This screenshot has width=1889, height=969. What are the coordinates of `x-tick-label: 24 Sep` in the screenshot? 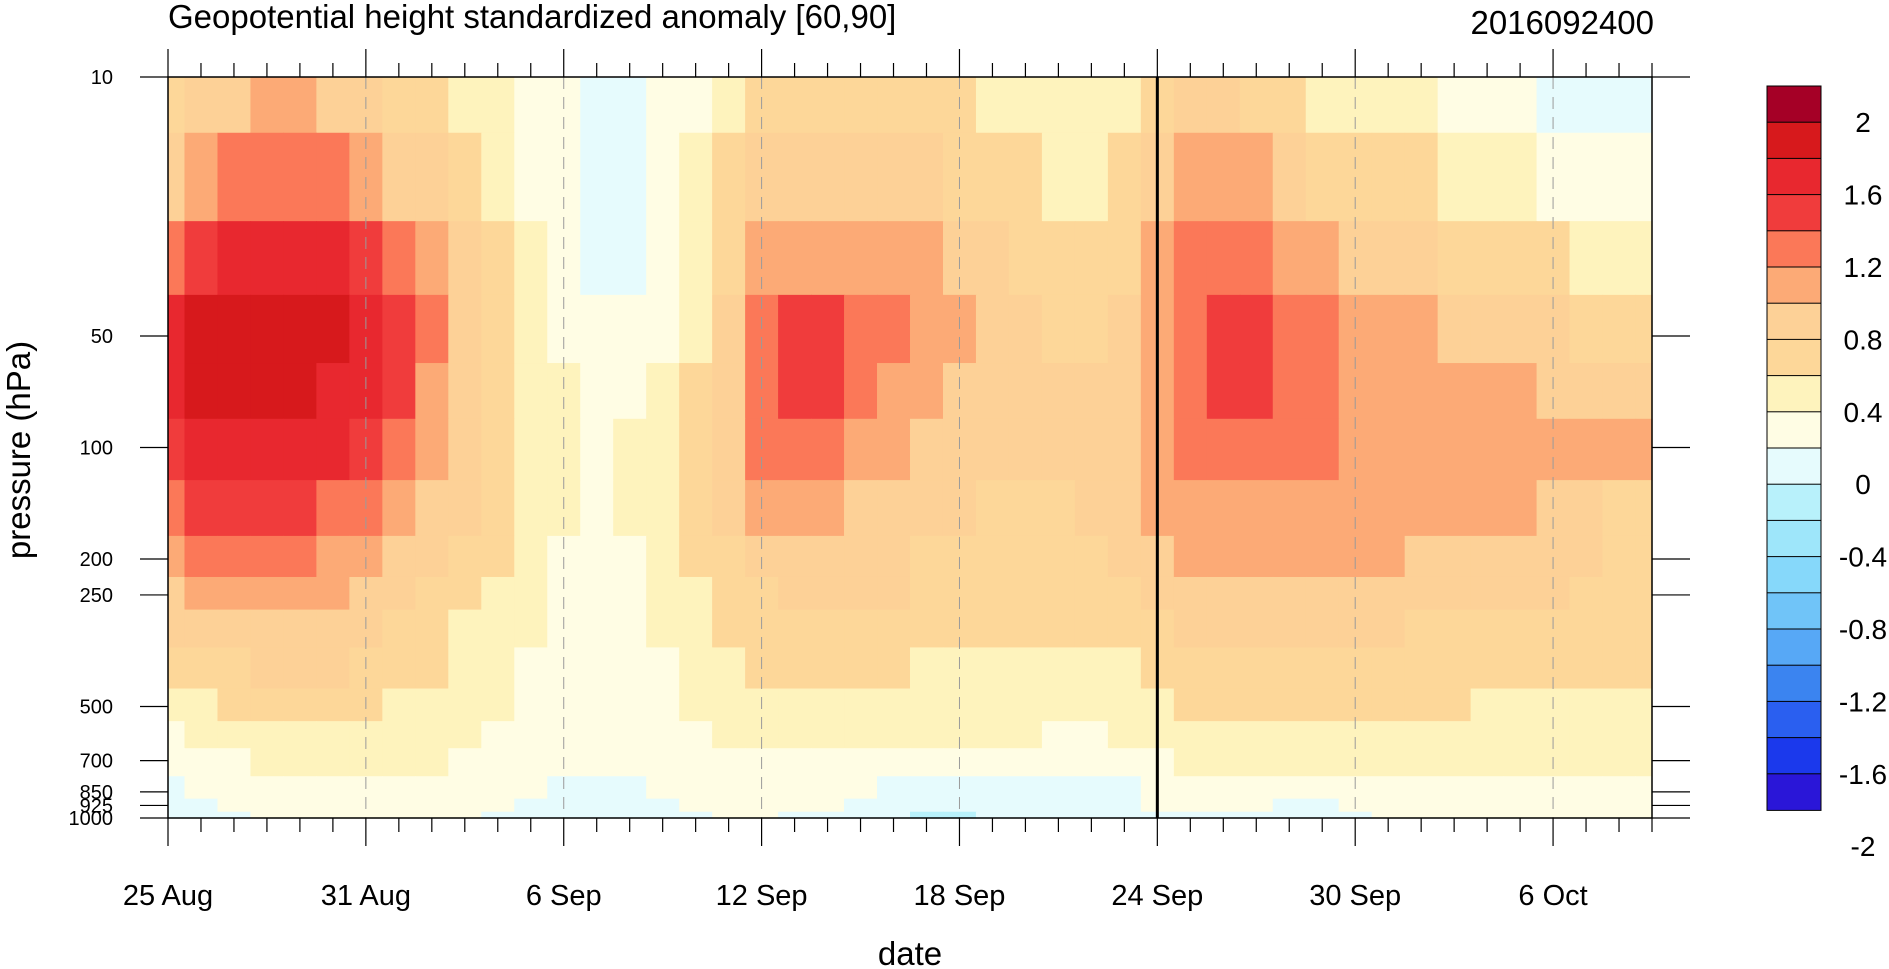 It's located at (1157, 896).